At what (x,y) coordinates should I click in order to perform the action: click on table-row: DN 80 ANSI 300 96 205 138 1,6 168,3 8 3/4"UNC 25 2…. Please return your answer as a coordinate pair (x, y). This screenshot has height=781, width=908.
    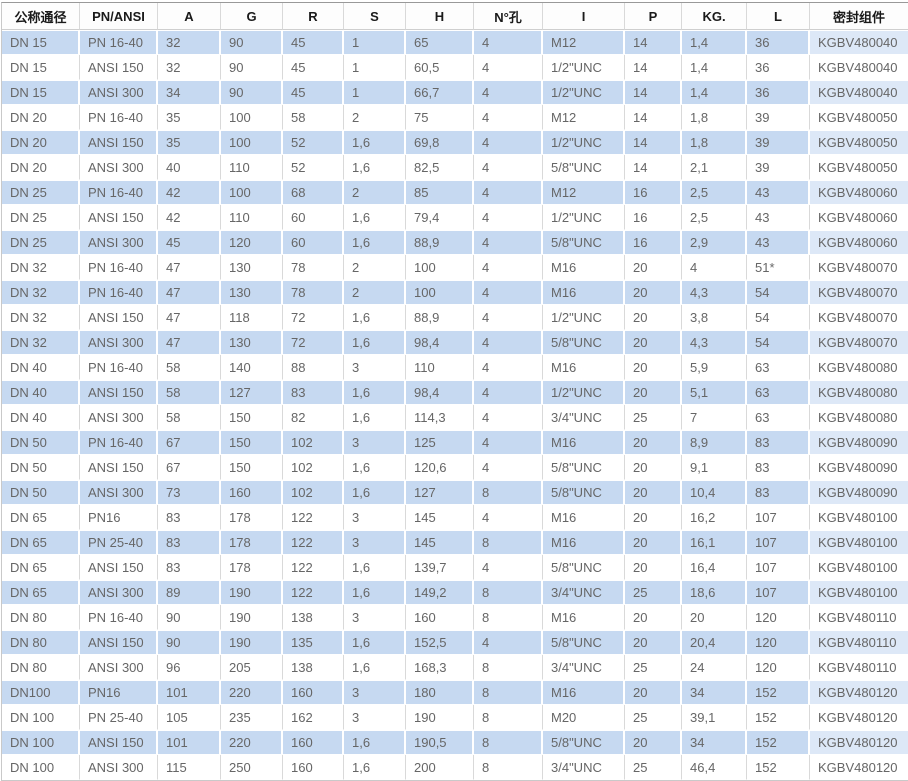
    Looking at the image, I should click on (455, 667).